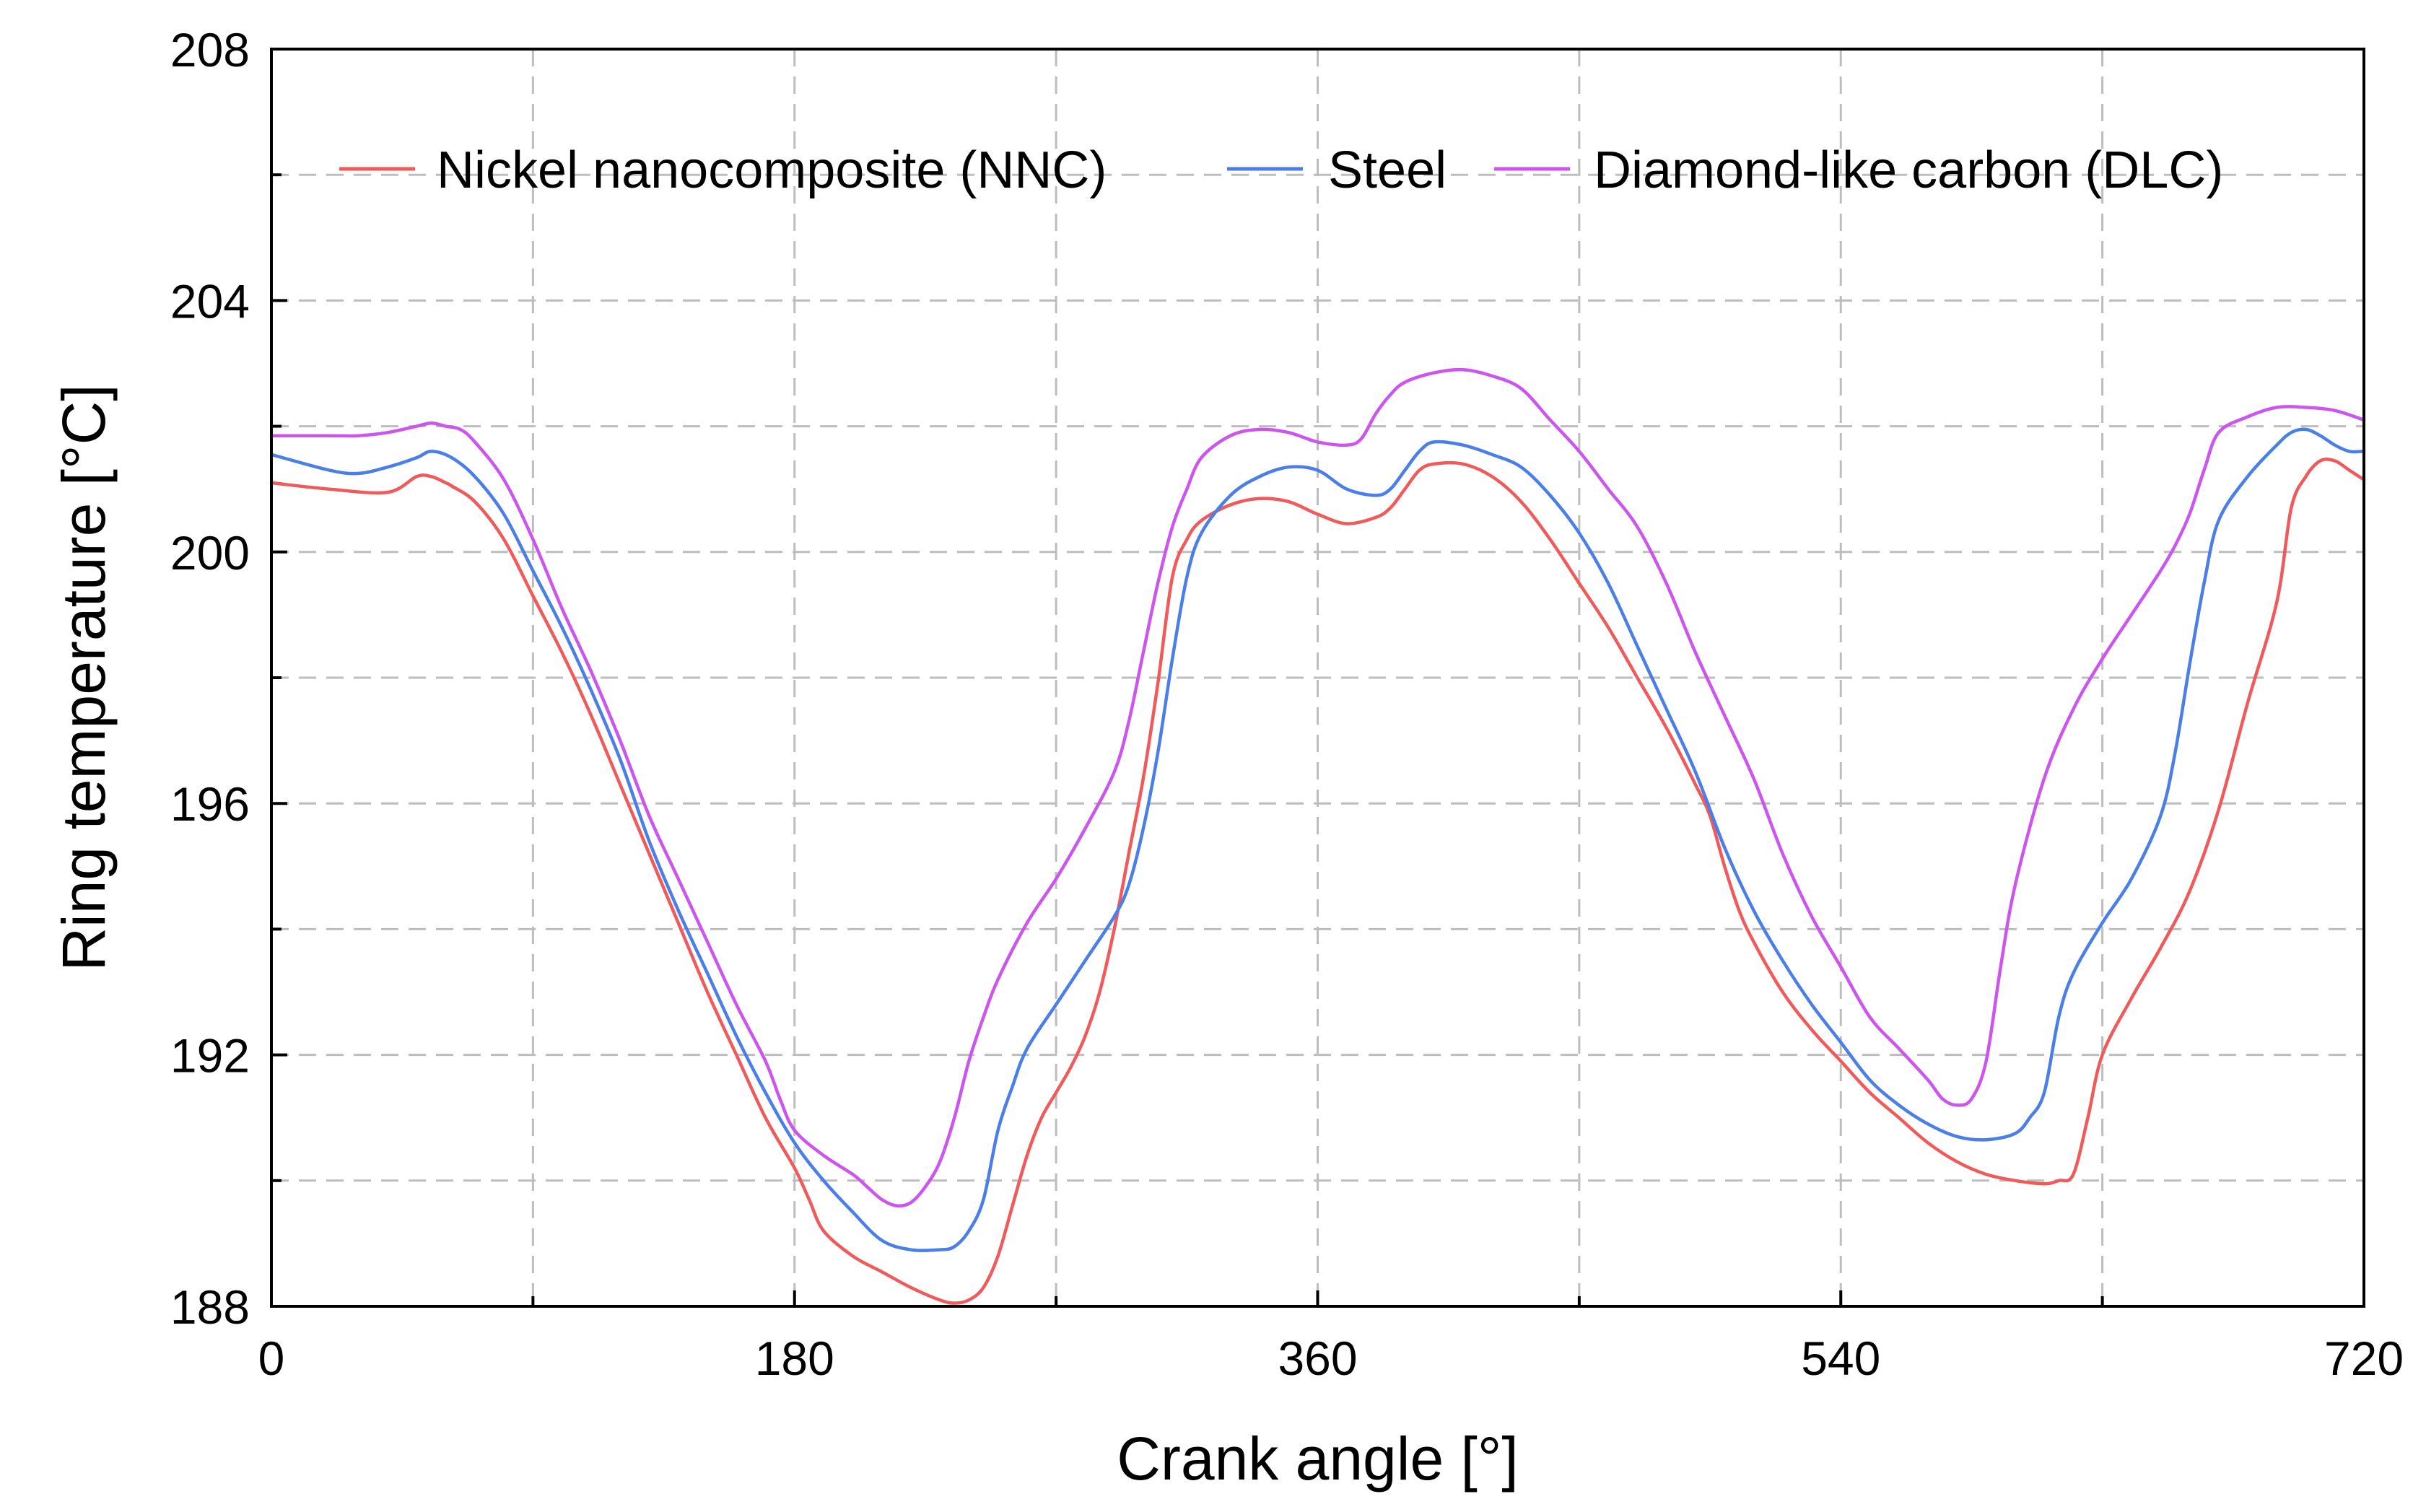  Describe the element at coordinates (1908, 170) in the screenshot. I see `legend-label: Diamond-like carbon (DLC)` at that location.